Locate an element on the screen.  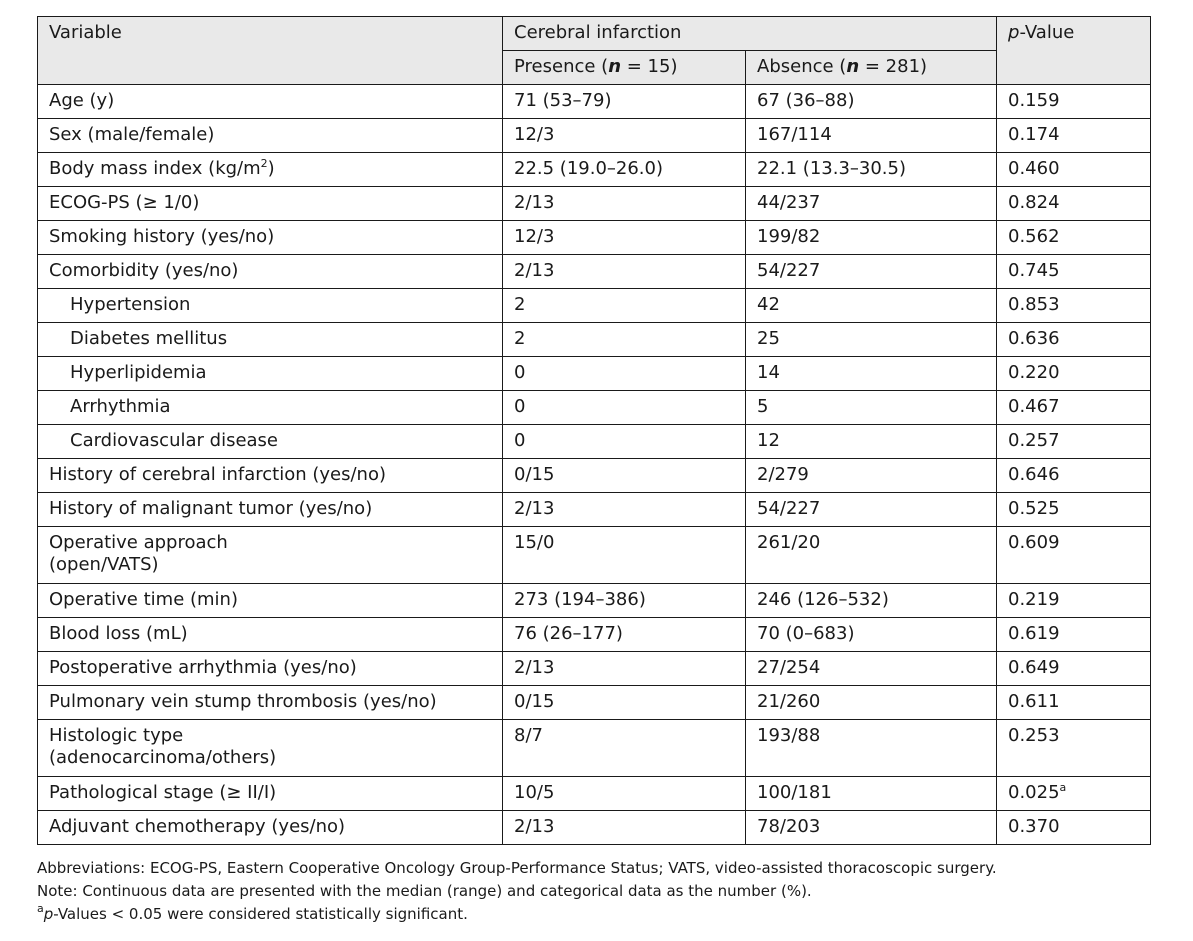
header-p-value: p-Value is located at coordinates (1073, 50).